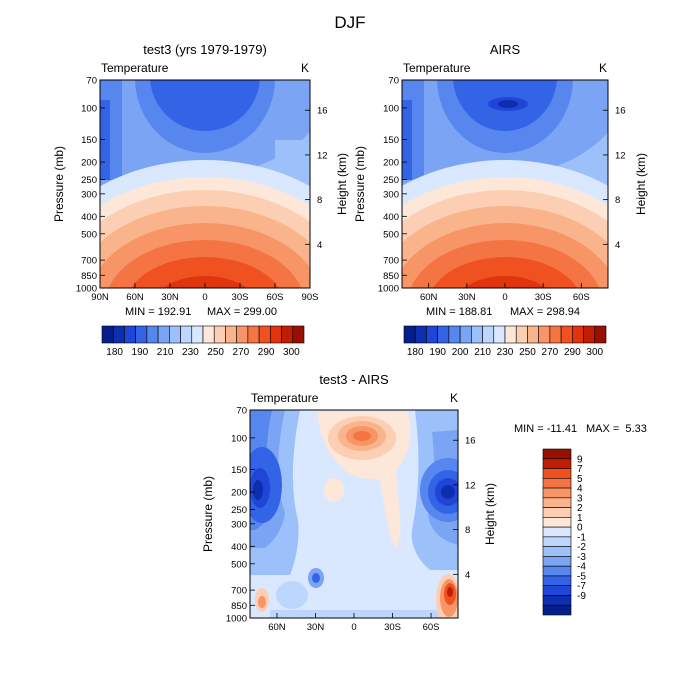 The width and height of the screenshot is (700, 700). Describe the element at coordinates (354, 514) in the screenshot. I see `panel-diff-field` at that location.